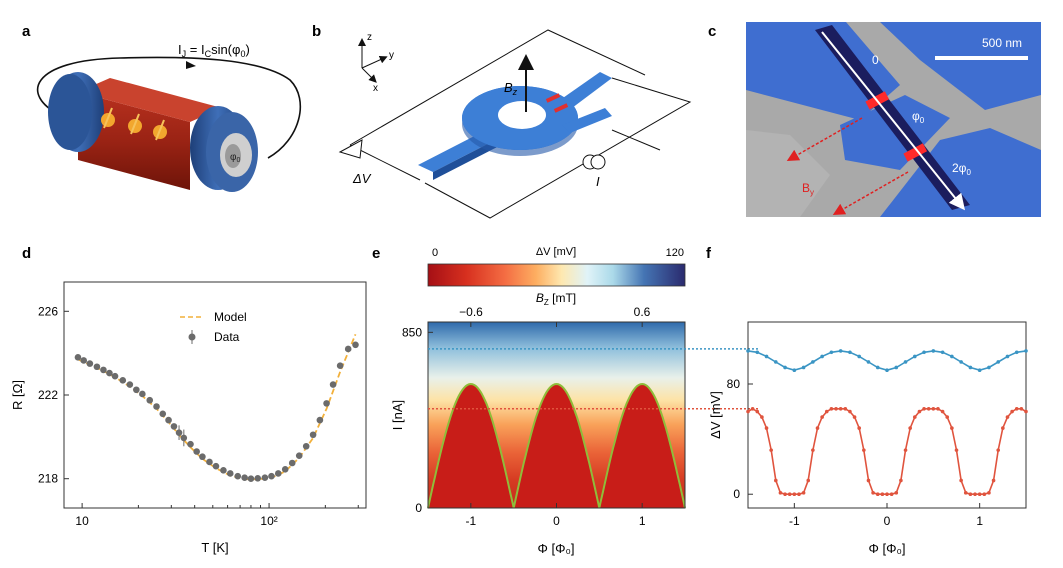 The width and height of the screenshot is (1063, 568). What do you see at coordinates (216, 412) in the screenshot?
I see `data-points` at bounding box center [216, 412].